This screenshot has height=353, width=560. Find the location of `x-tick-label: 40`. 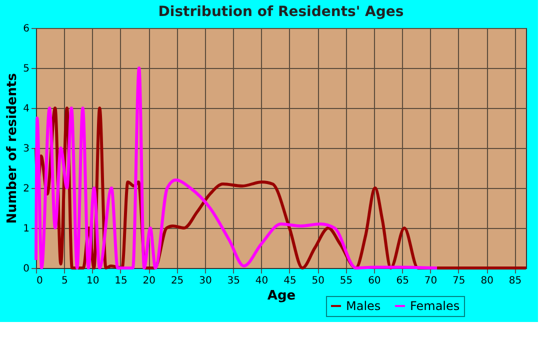

x-tick-label: 40 is located at coordinates (261, 281).